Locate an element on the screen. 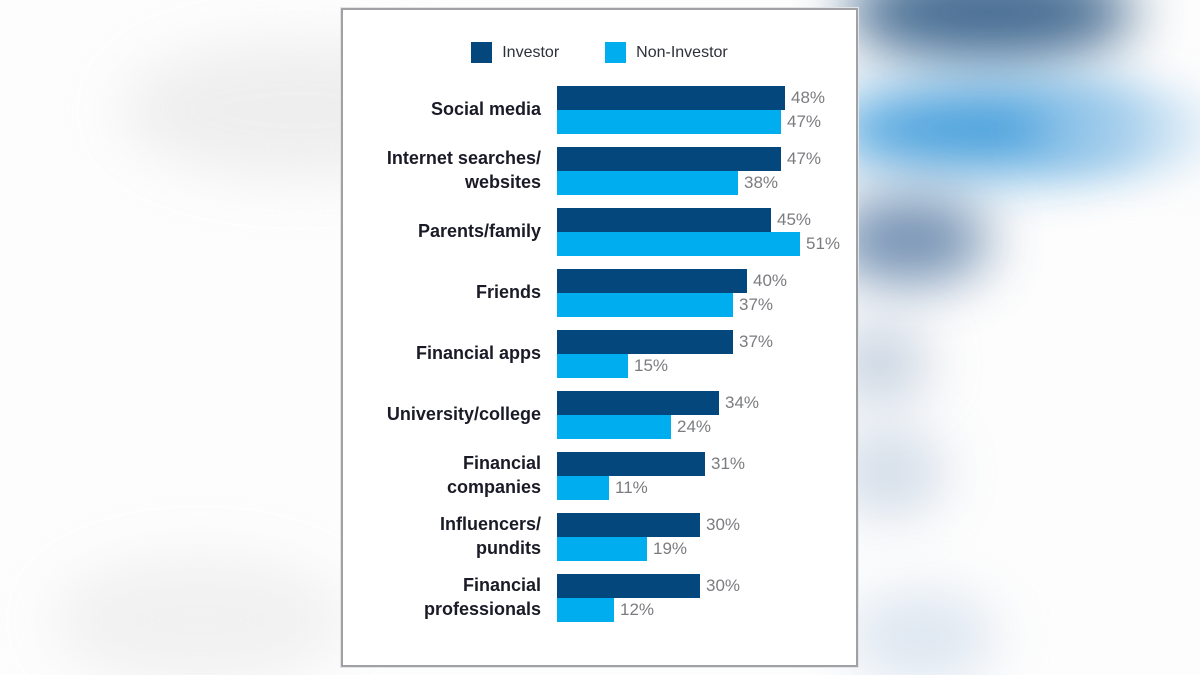 The height and width of the screenshot is (675, 1200). legend-item-investor: Investor is located at coordinates (515, 52).